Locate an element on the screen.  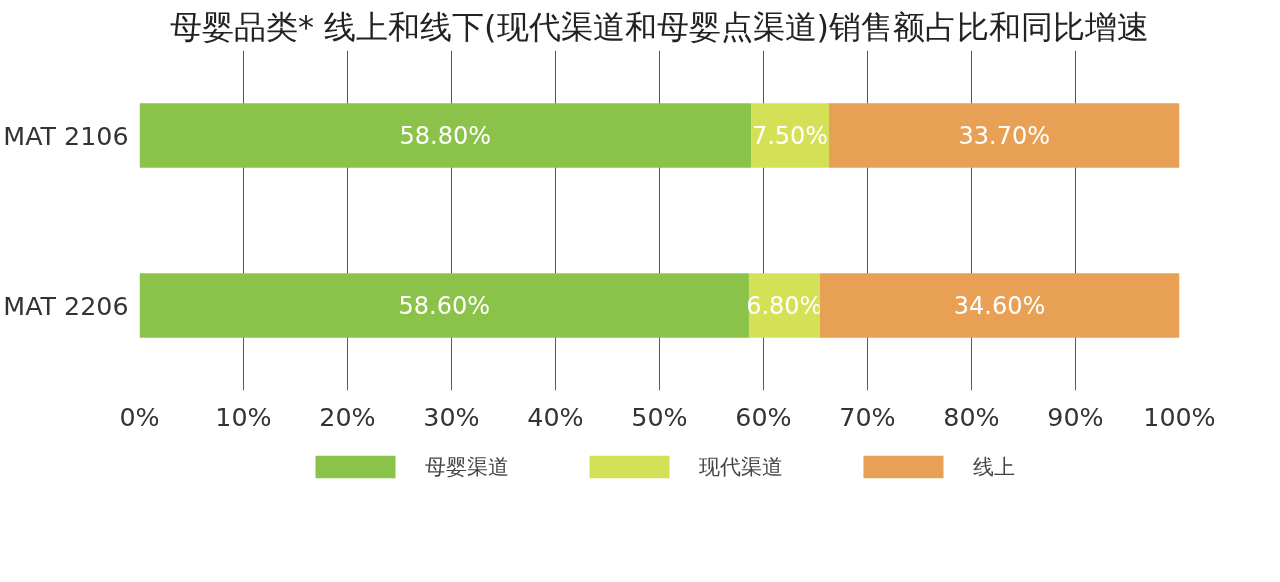
x-tick-label: 70% is located at coordinates (867, 416).